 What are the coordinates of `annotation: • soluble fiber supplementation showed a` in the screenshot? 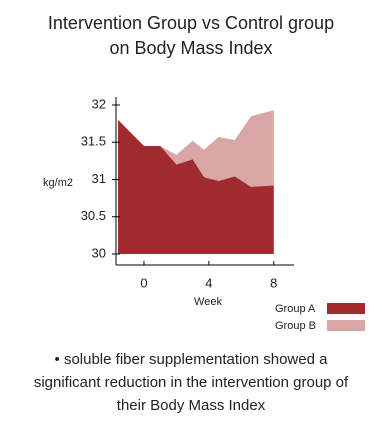 It's located at (192, 359).